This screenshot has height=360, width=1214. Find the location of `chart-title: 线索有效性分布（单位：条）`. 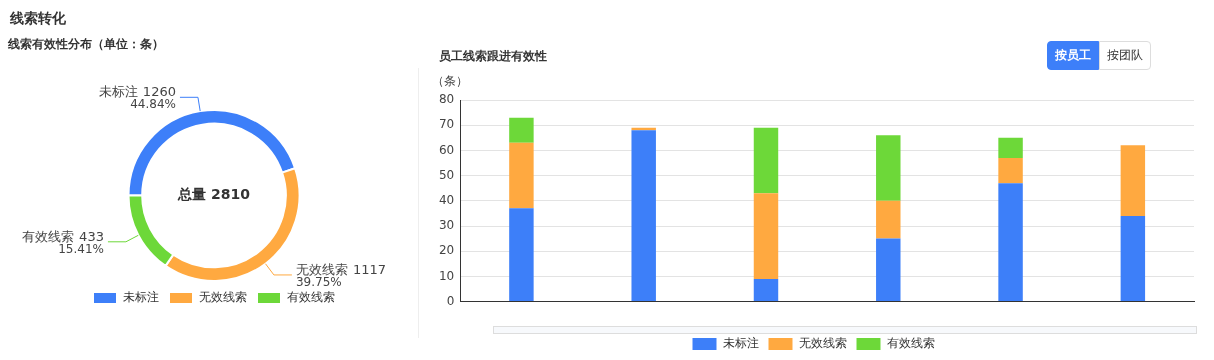

chart-title: 线索有效性分布（单位：条） is located at coordinates (86, 44).